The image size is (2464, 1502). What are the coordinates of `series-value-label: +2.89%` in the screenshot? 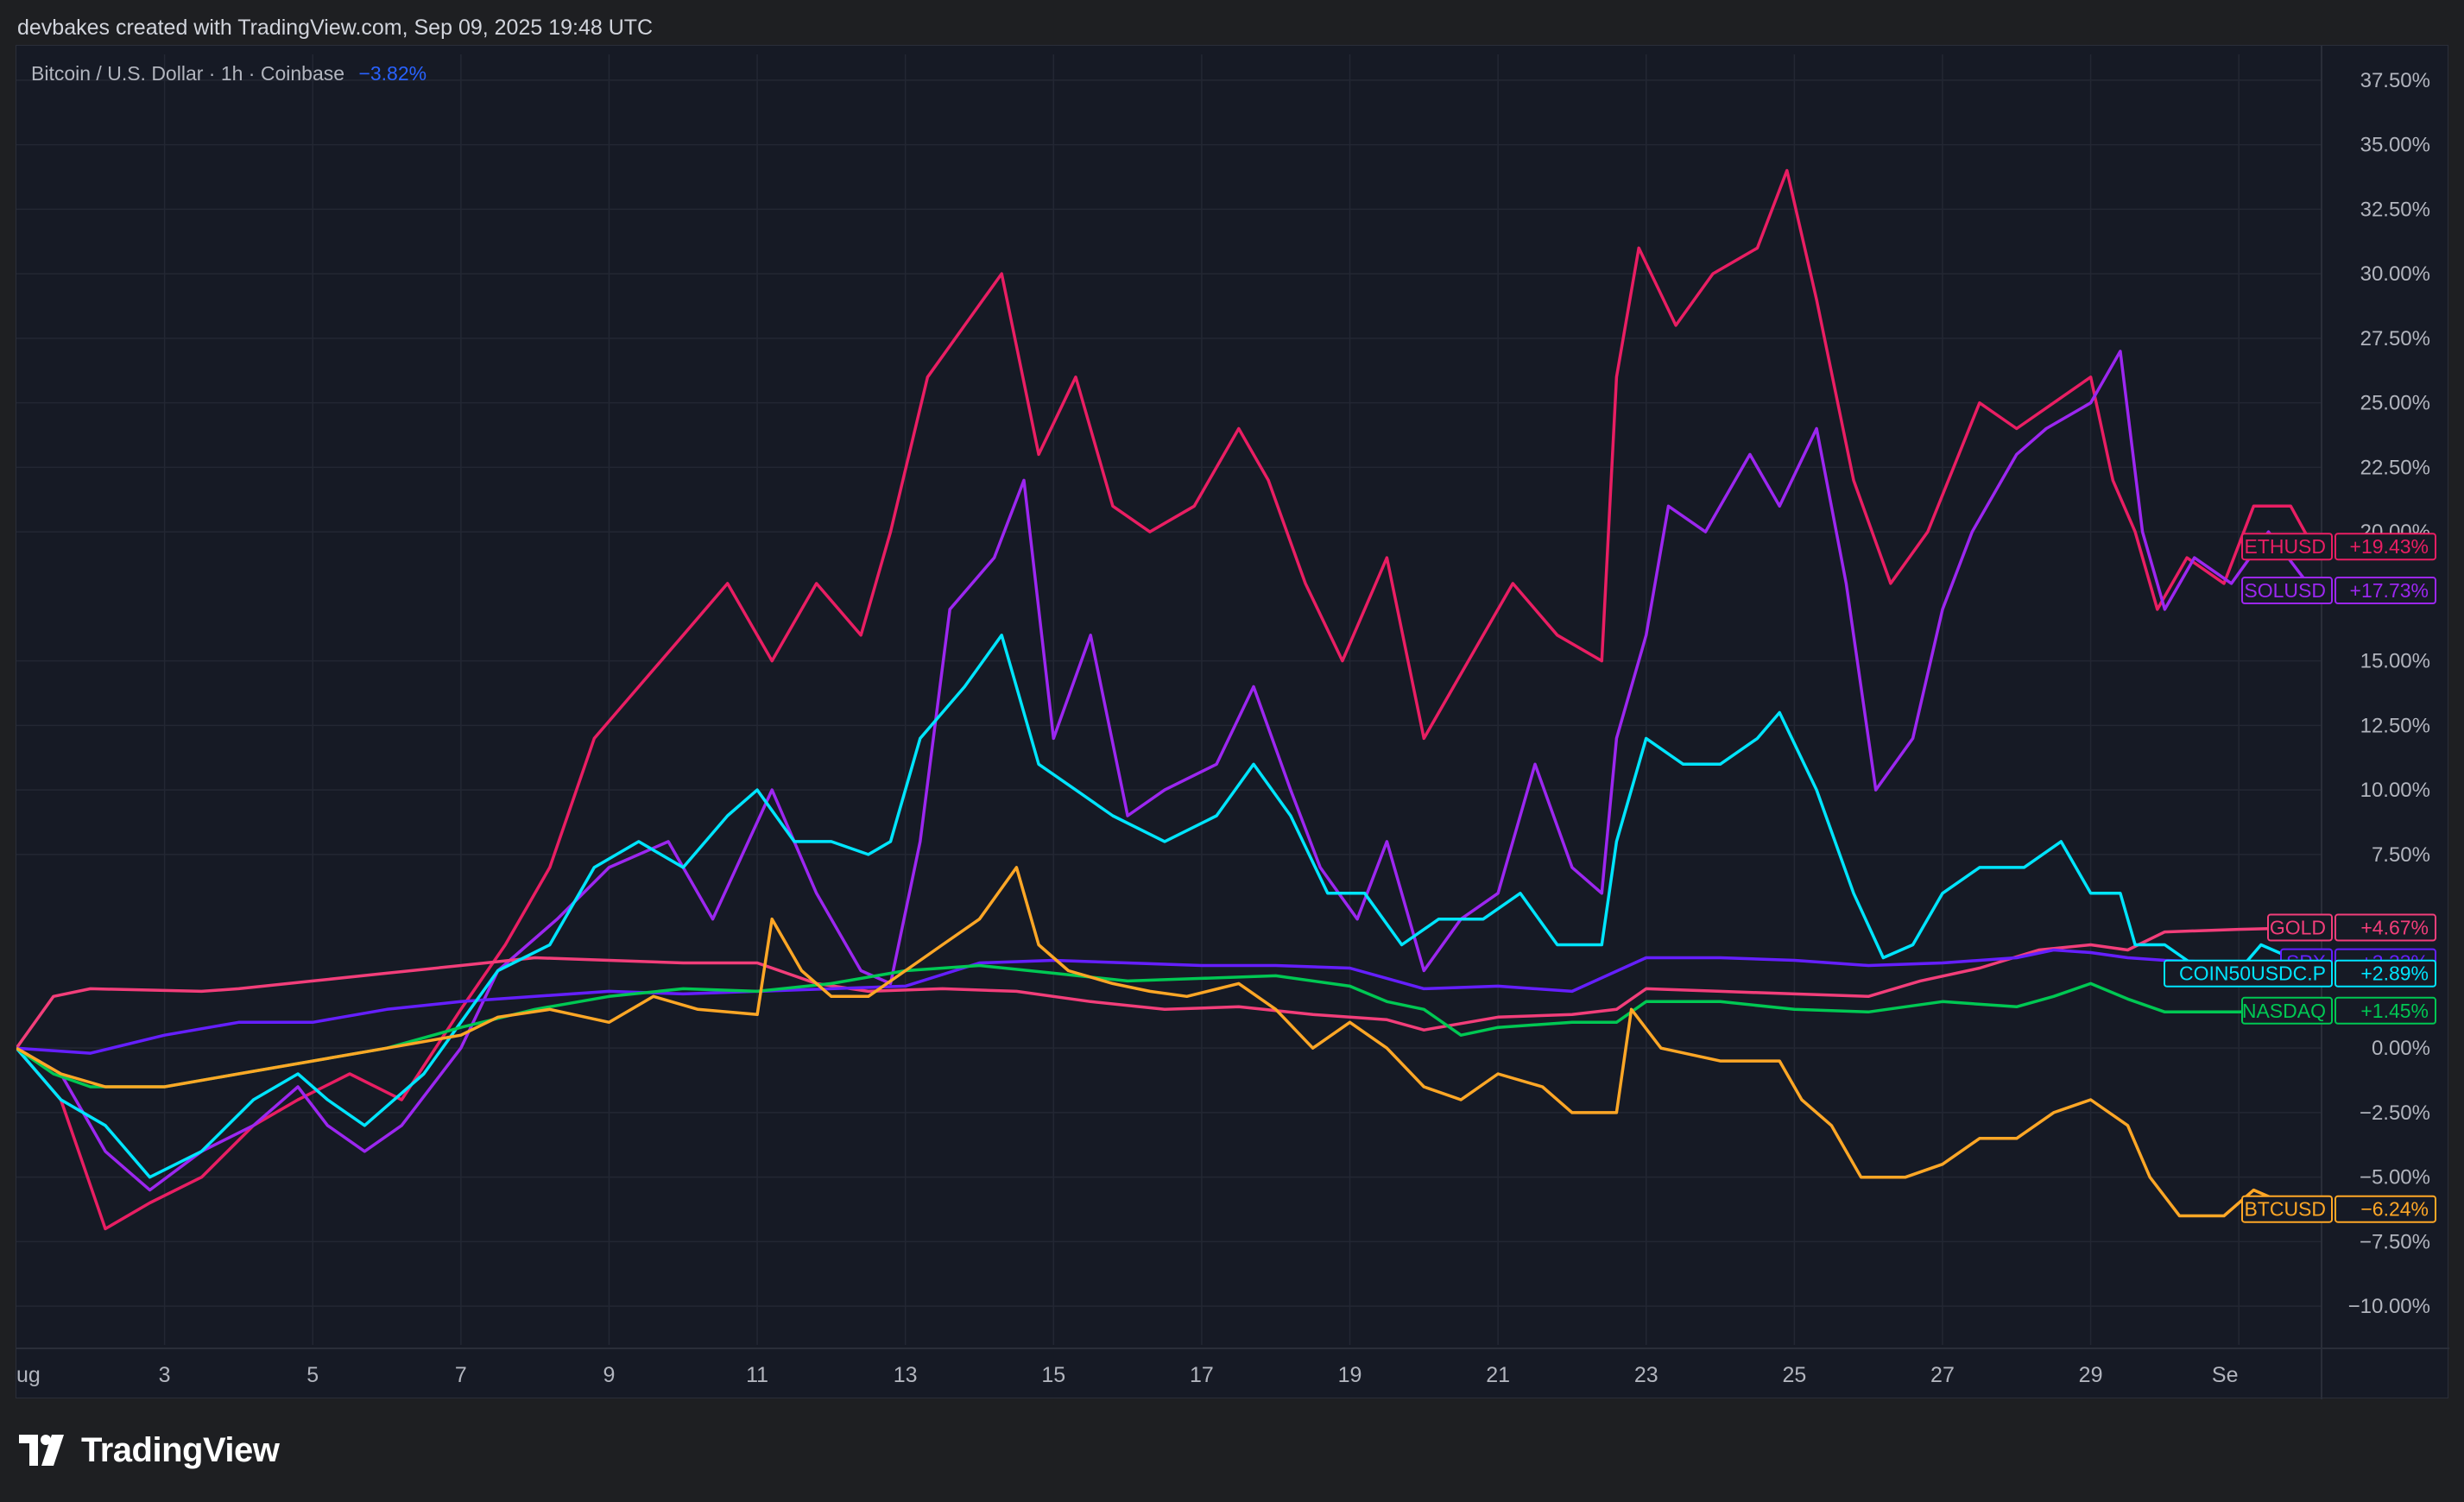 It's located at (2394, 974).